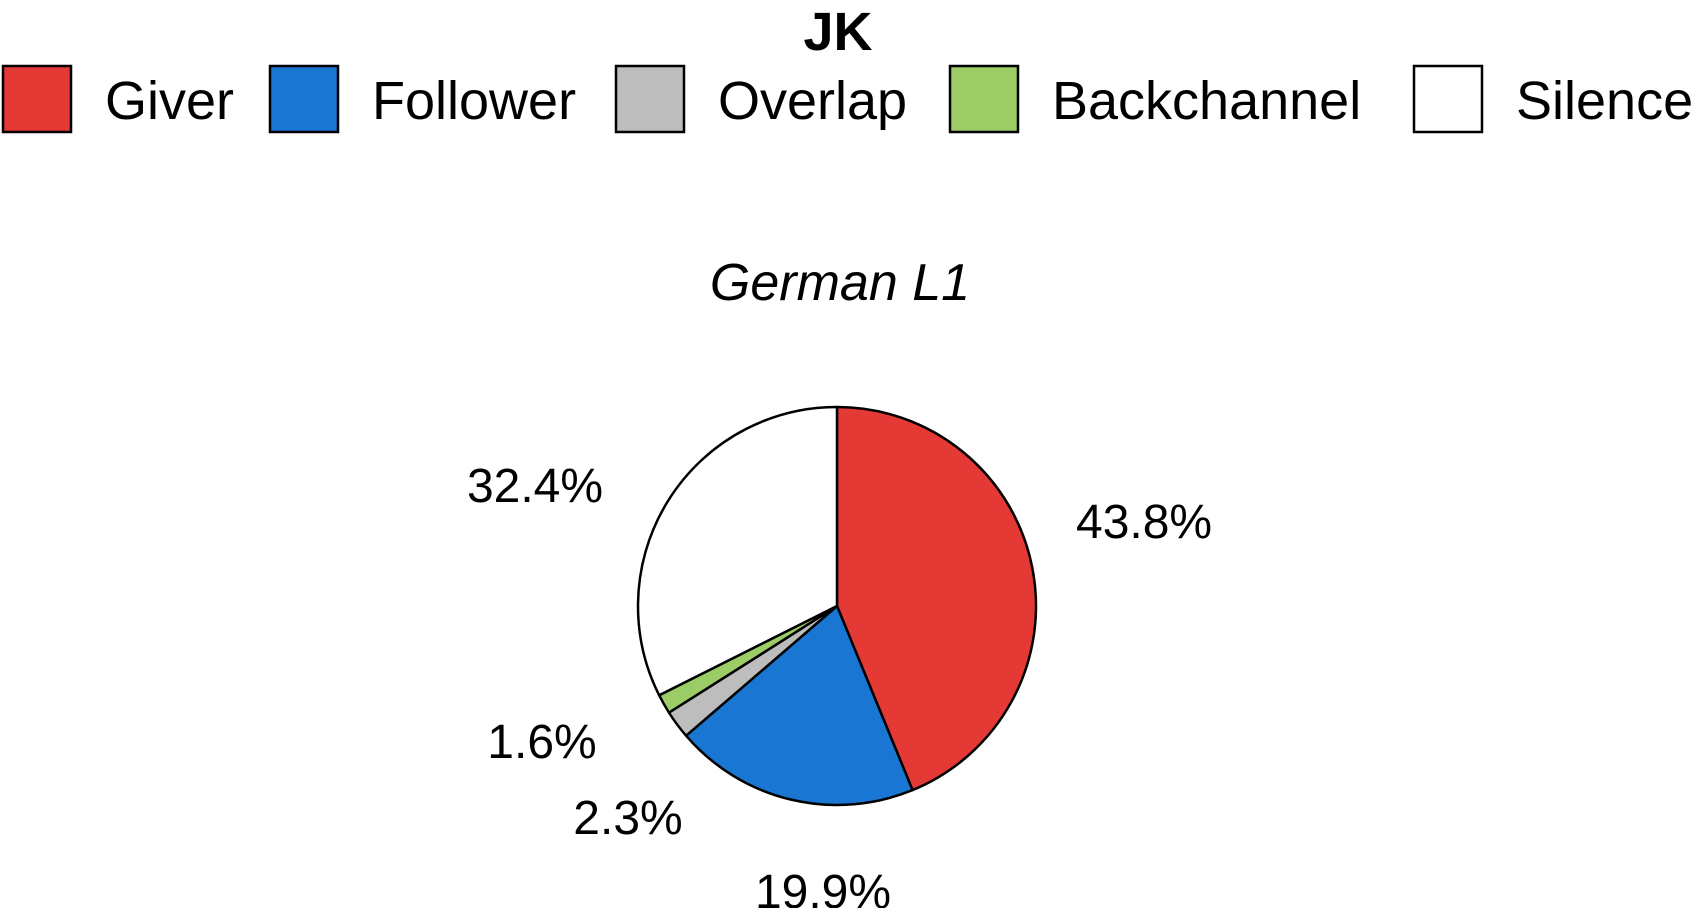 This screenshot has width=1703, height=913. Describe the element at coordinates (823, 887) in the screenshot. I see `value-label-follower: 19.9%` at that location.